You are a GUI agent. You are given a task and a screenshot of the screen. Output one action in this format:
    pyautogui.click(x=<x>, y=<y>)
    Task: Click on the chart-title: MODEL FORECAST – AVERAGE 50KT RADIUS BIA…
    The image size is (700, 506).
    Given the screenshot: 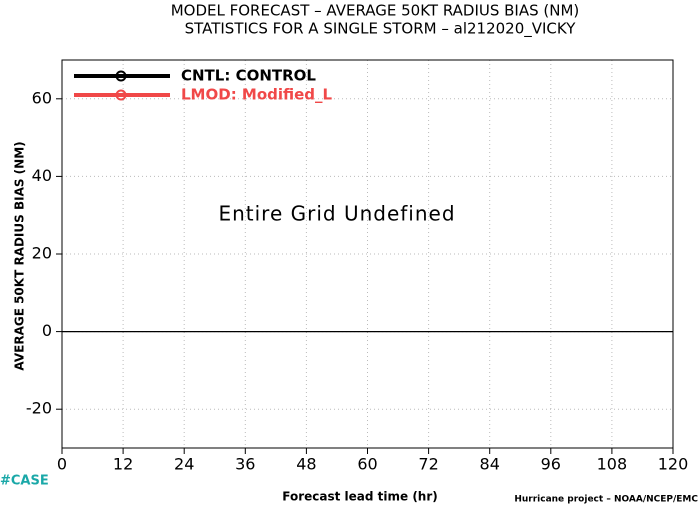 What is the action you would take?
    pyautogui.click(x=375, y=11)
    